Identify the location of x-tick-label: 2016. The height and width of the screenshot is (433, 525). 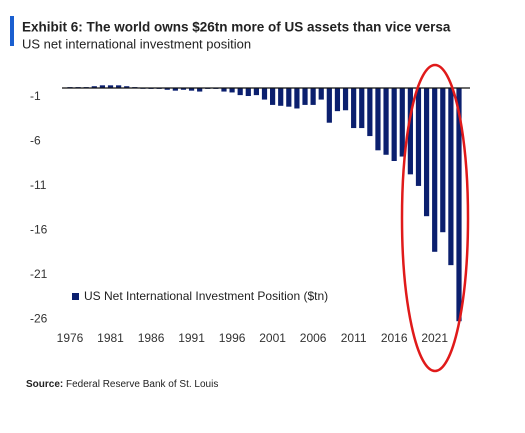
(394, 338).